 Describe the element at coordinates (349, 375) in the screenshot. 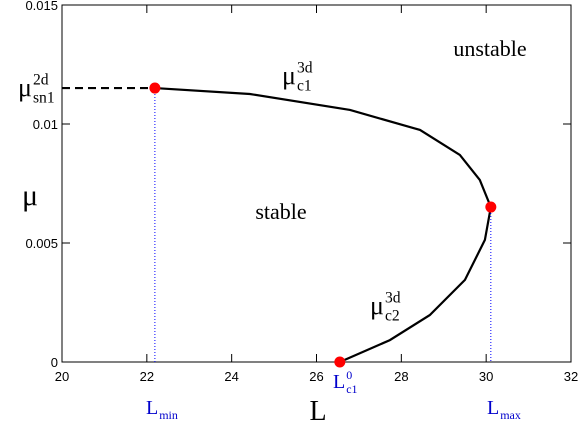

I see `annotation-sup: 0` at that location.